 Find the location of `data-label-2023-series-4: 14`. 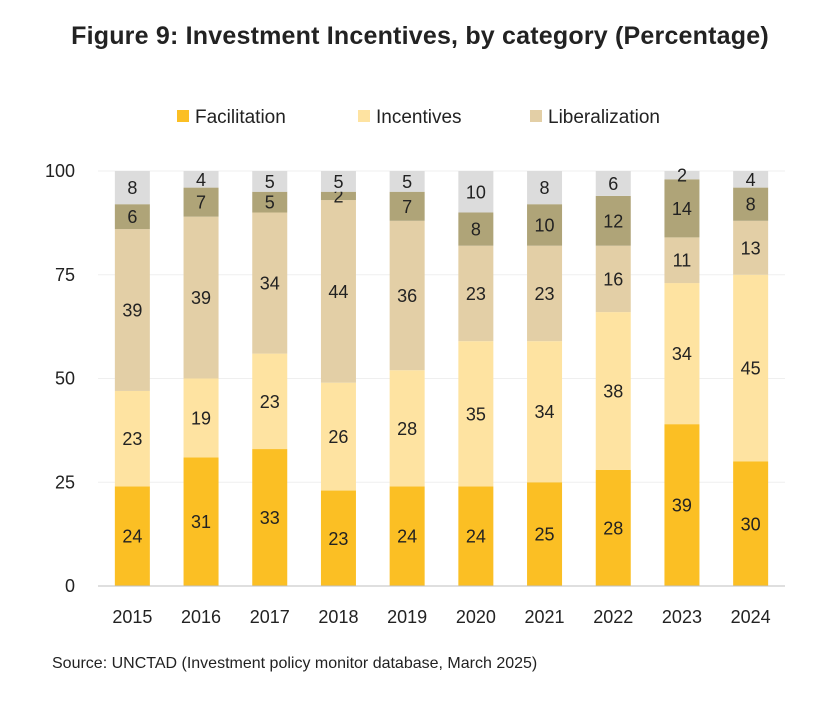

data-label-2023-series-4: 14 is located at coordinates (682, 209).